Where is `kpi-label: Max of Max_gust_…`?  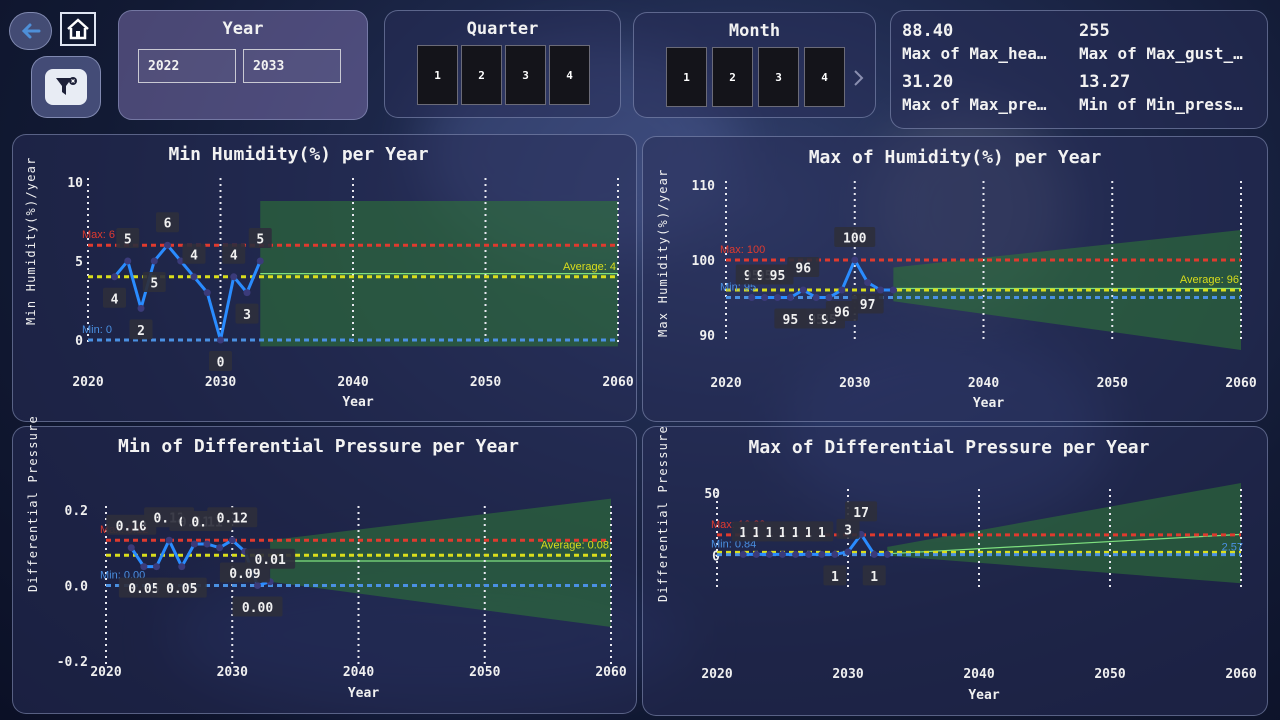 kpi-label: Max of Max_gust_… is located at coordinates (1161, 53).